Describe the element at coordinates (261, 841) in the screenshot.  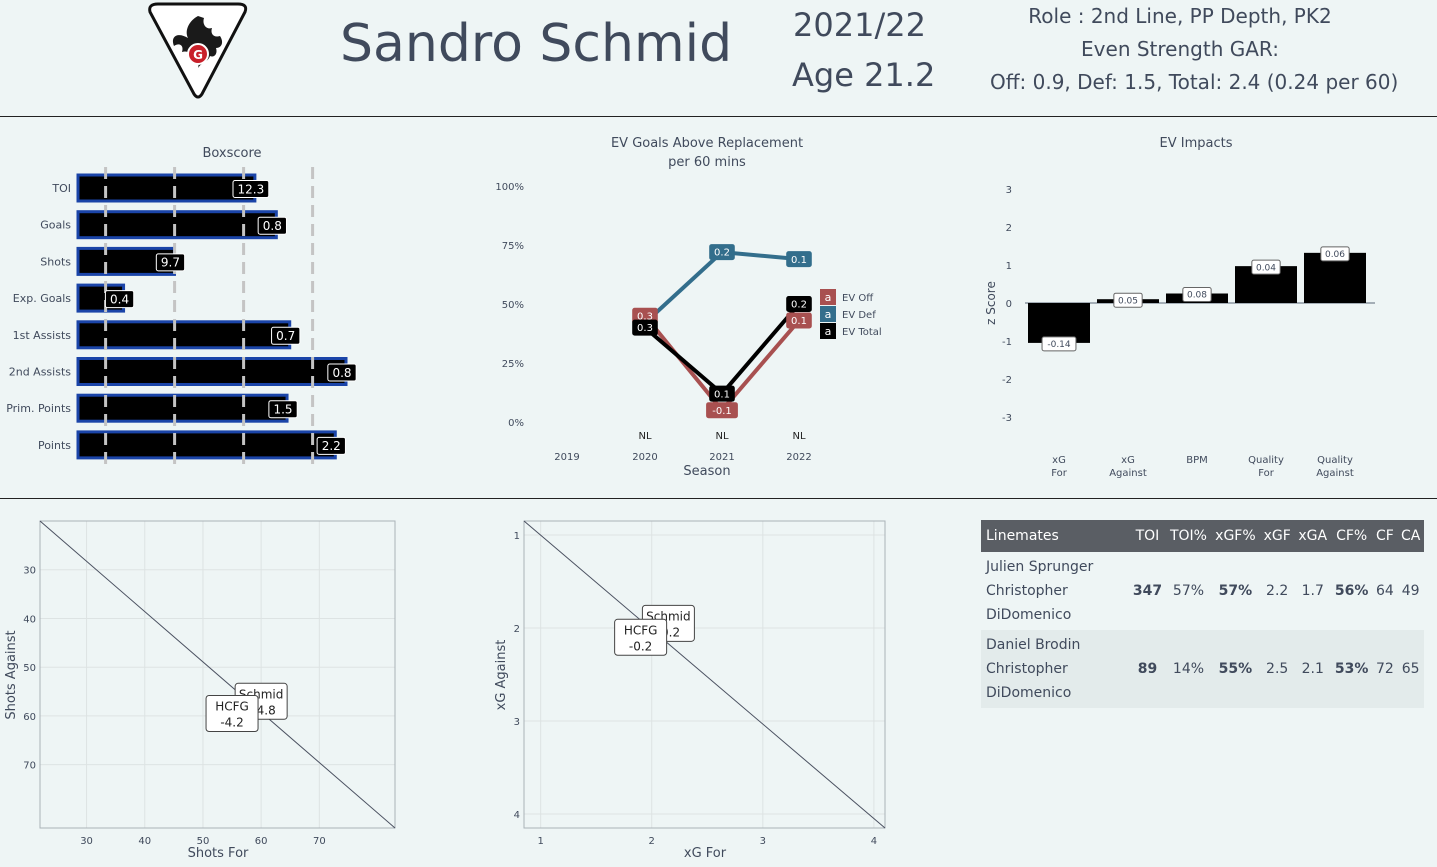
I see `x-tick: 60` at that location.